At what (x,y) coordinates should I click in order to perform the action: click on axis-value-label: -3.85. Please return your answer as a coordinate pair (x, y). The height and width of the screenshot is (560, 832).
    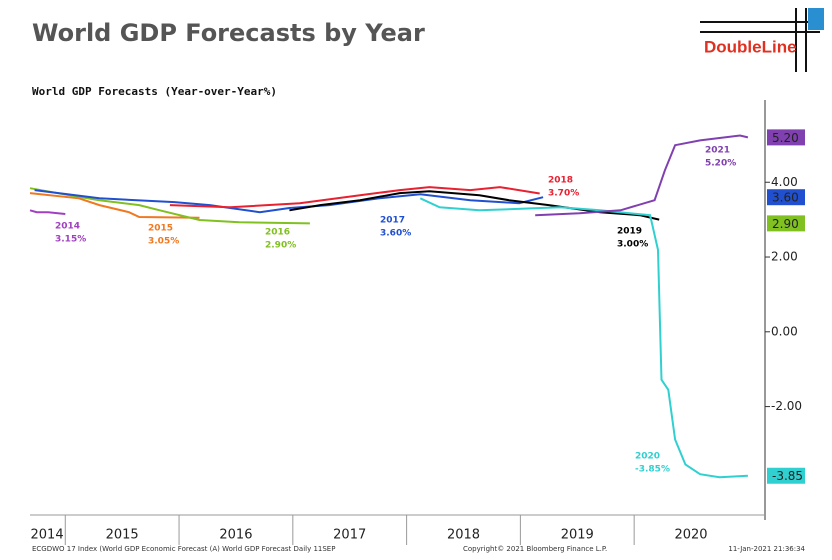
    Looking at the image, I should click on (787, 476).